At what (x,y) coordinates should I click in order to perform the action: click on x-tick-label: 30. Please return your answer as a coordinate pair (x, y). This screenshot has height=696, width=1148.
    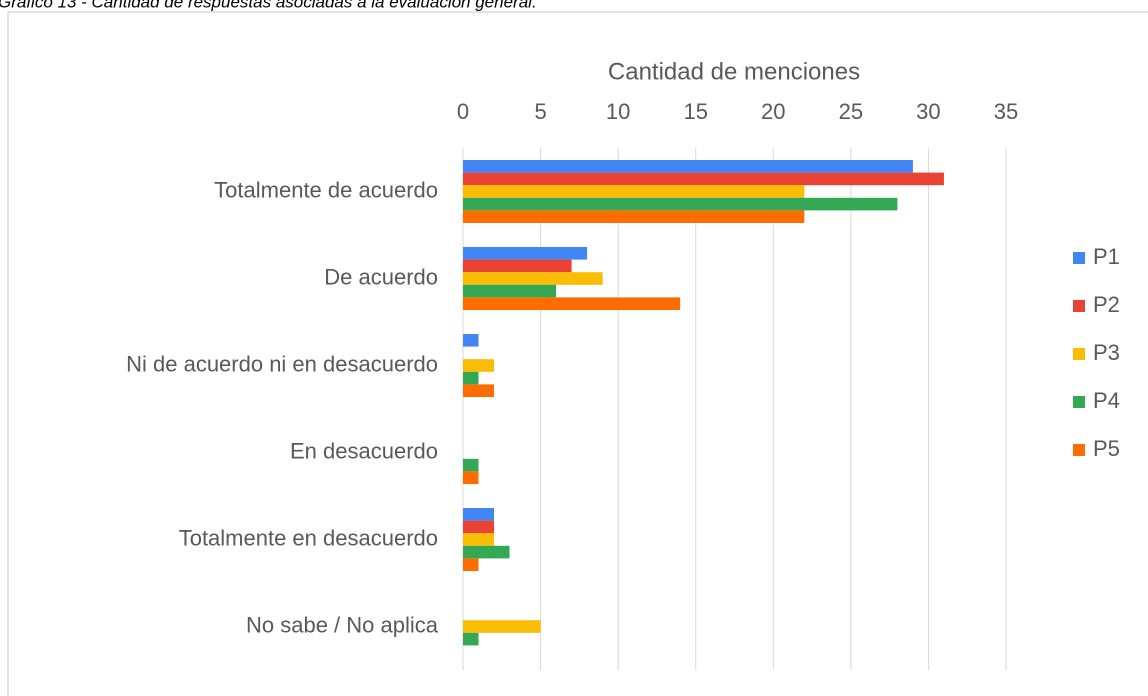
    Looking at the image, I should click on (928, 111).